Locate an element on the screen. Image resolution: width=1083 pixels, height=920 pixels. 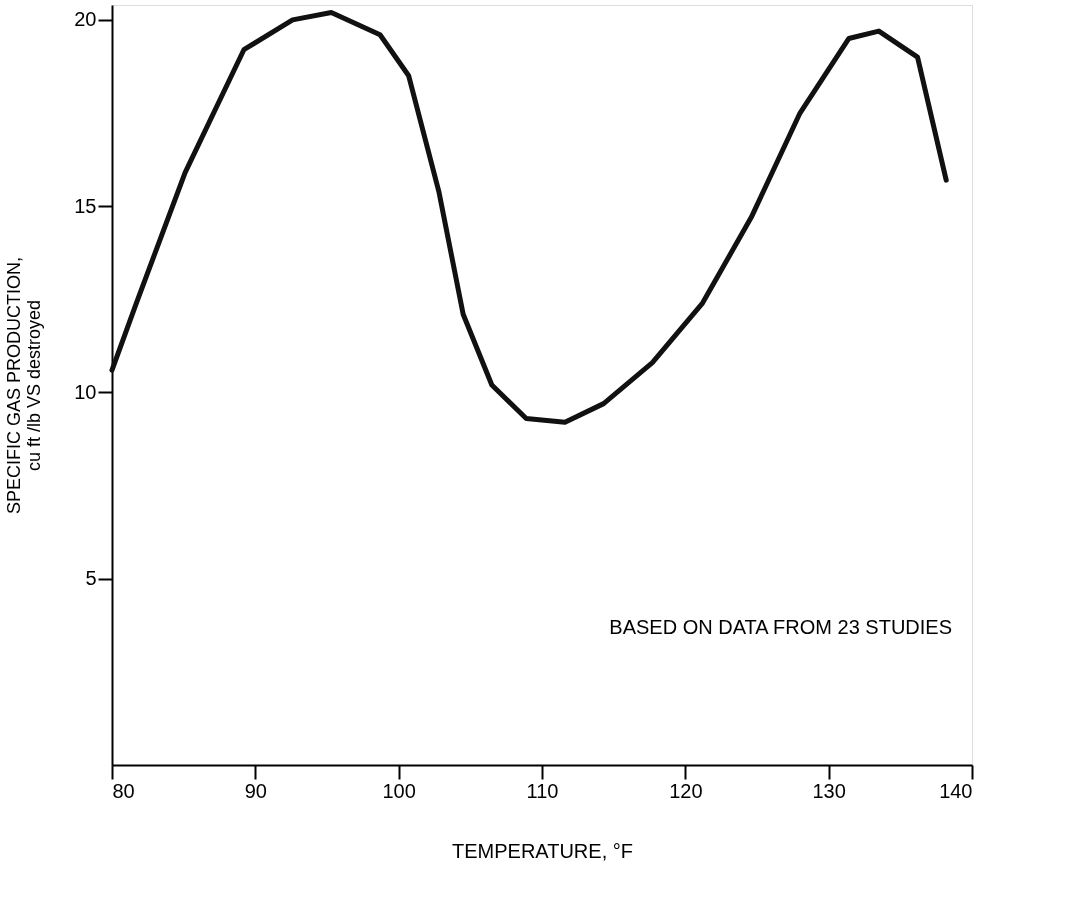
x-tick-label: 140 is located at coordinates (956, 790).